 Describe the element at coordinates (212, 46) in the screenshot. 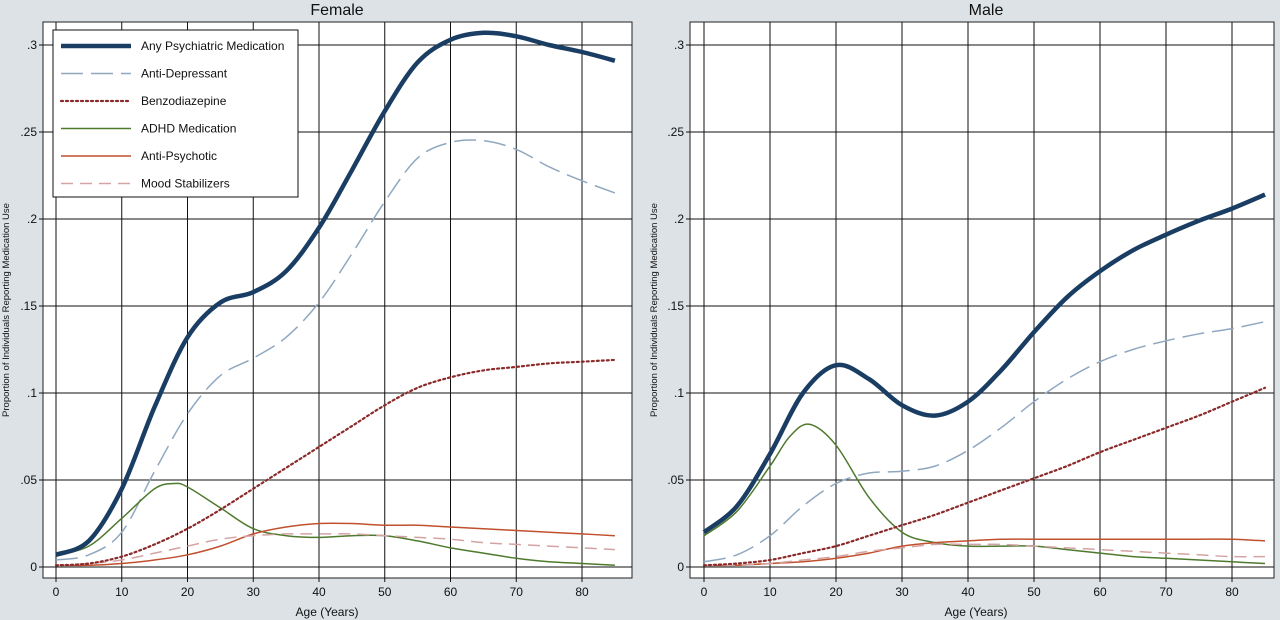

I see `legend-label: Any Psychiatric Medication` at that location.